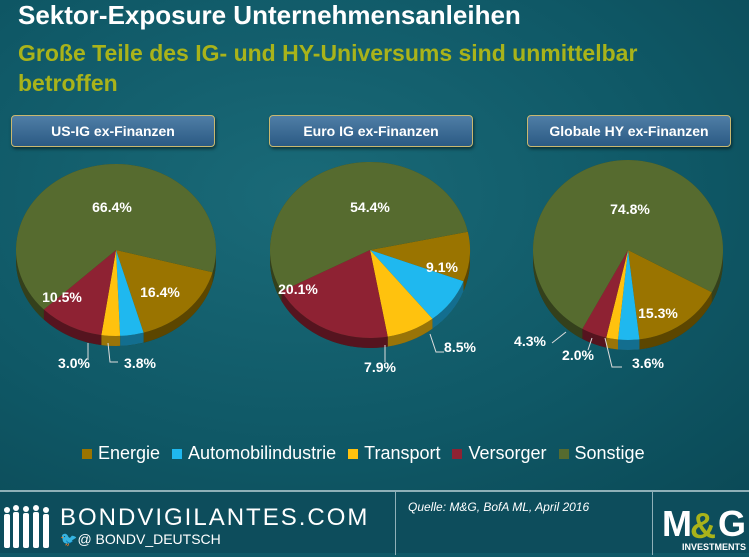 The height and width of the screenshot is (557, 749). I want to click on data-label-automobilindustrie: 8.5%, so click(460, 347).